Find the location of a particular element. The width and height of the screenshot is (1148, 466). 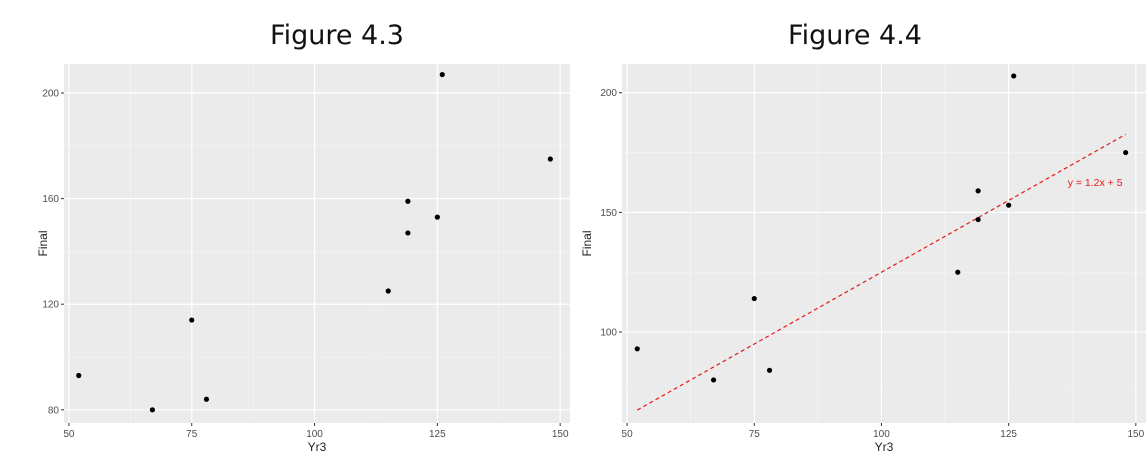

y-tick-label: 160 is located at coordinates (50, 199).